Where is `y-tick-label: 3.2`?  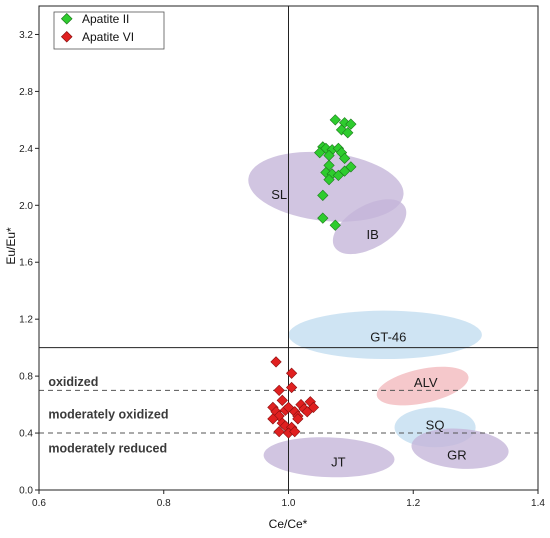
y-tick-label: 3.2 is located at coordinates (26, 35).